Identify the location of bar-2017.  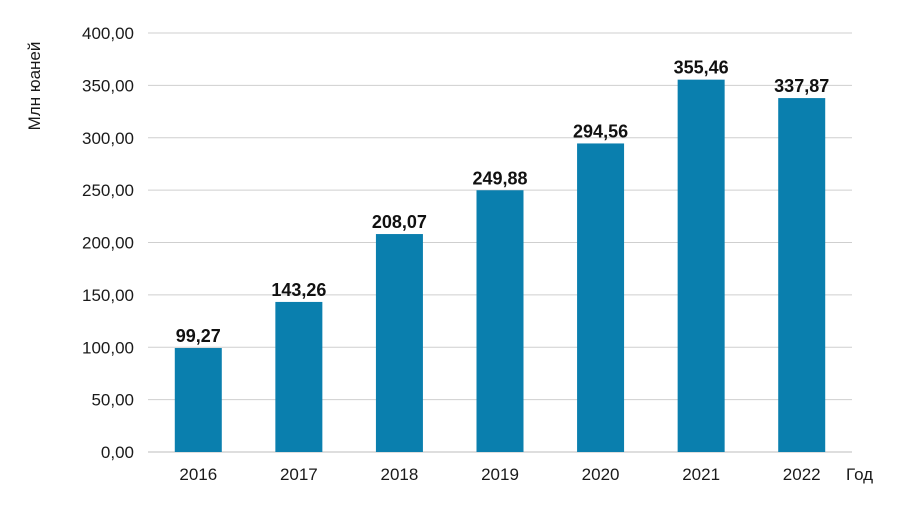
(299, 376).